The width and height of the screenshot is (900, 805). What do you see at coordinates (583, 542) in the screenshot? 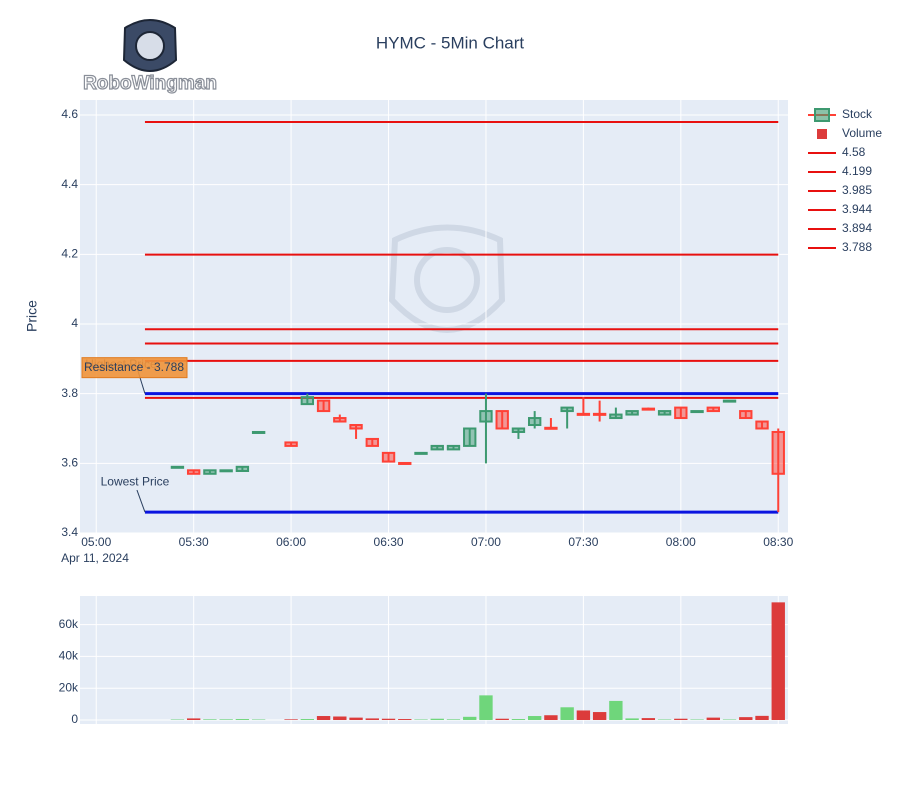
I see `x-tick-label: 07:30` at bounding box center [583, 542].